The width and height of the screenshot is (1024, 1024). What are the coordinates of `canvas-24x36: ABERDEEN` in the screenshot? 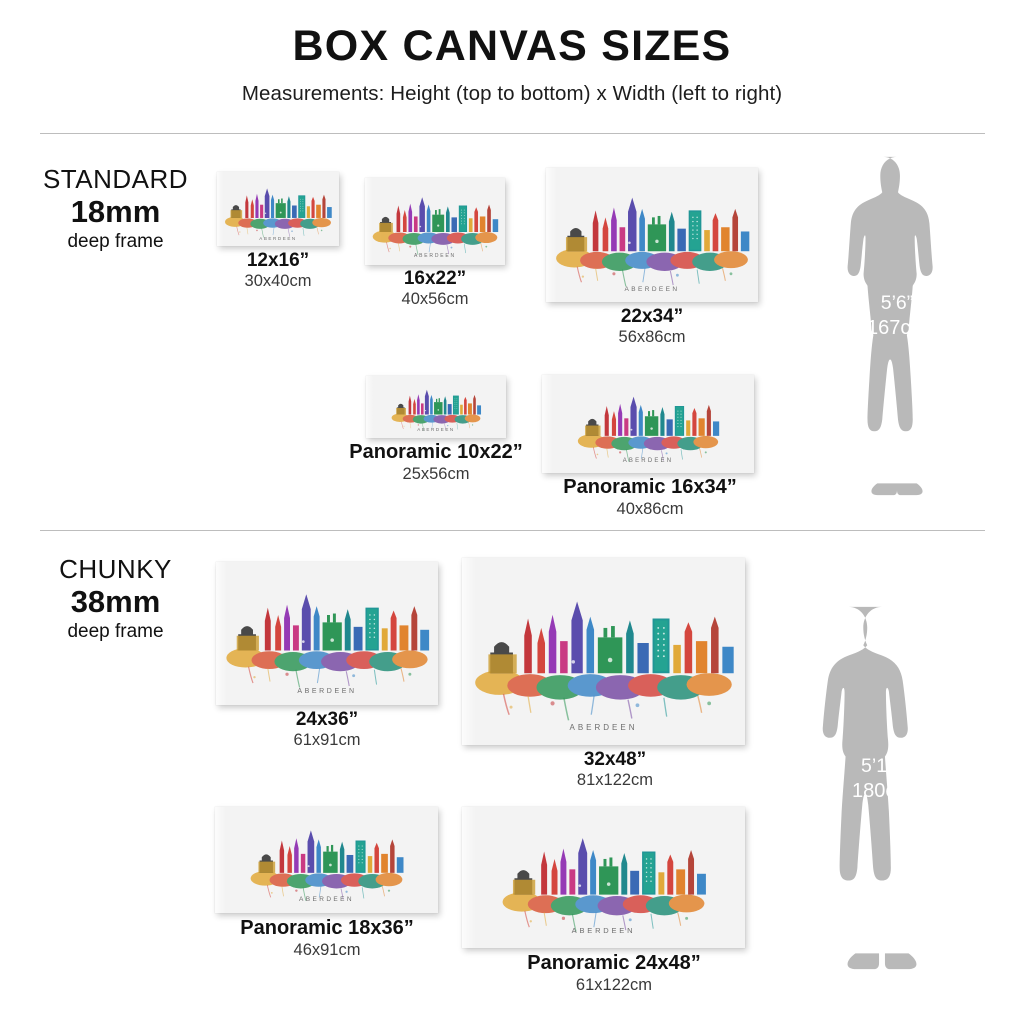 It's located at (327, 633).